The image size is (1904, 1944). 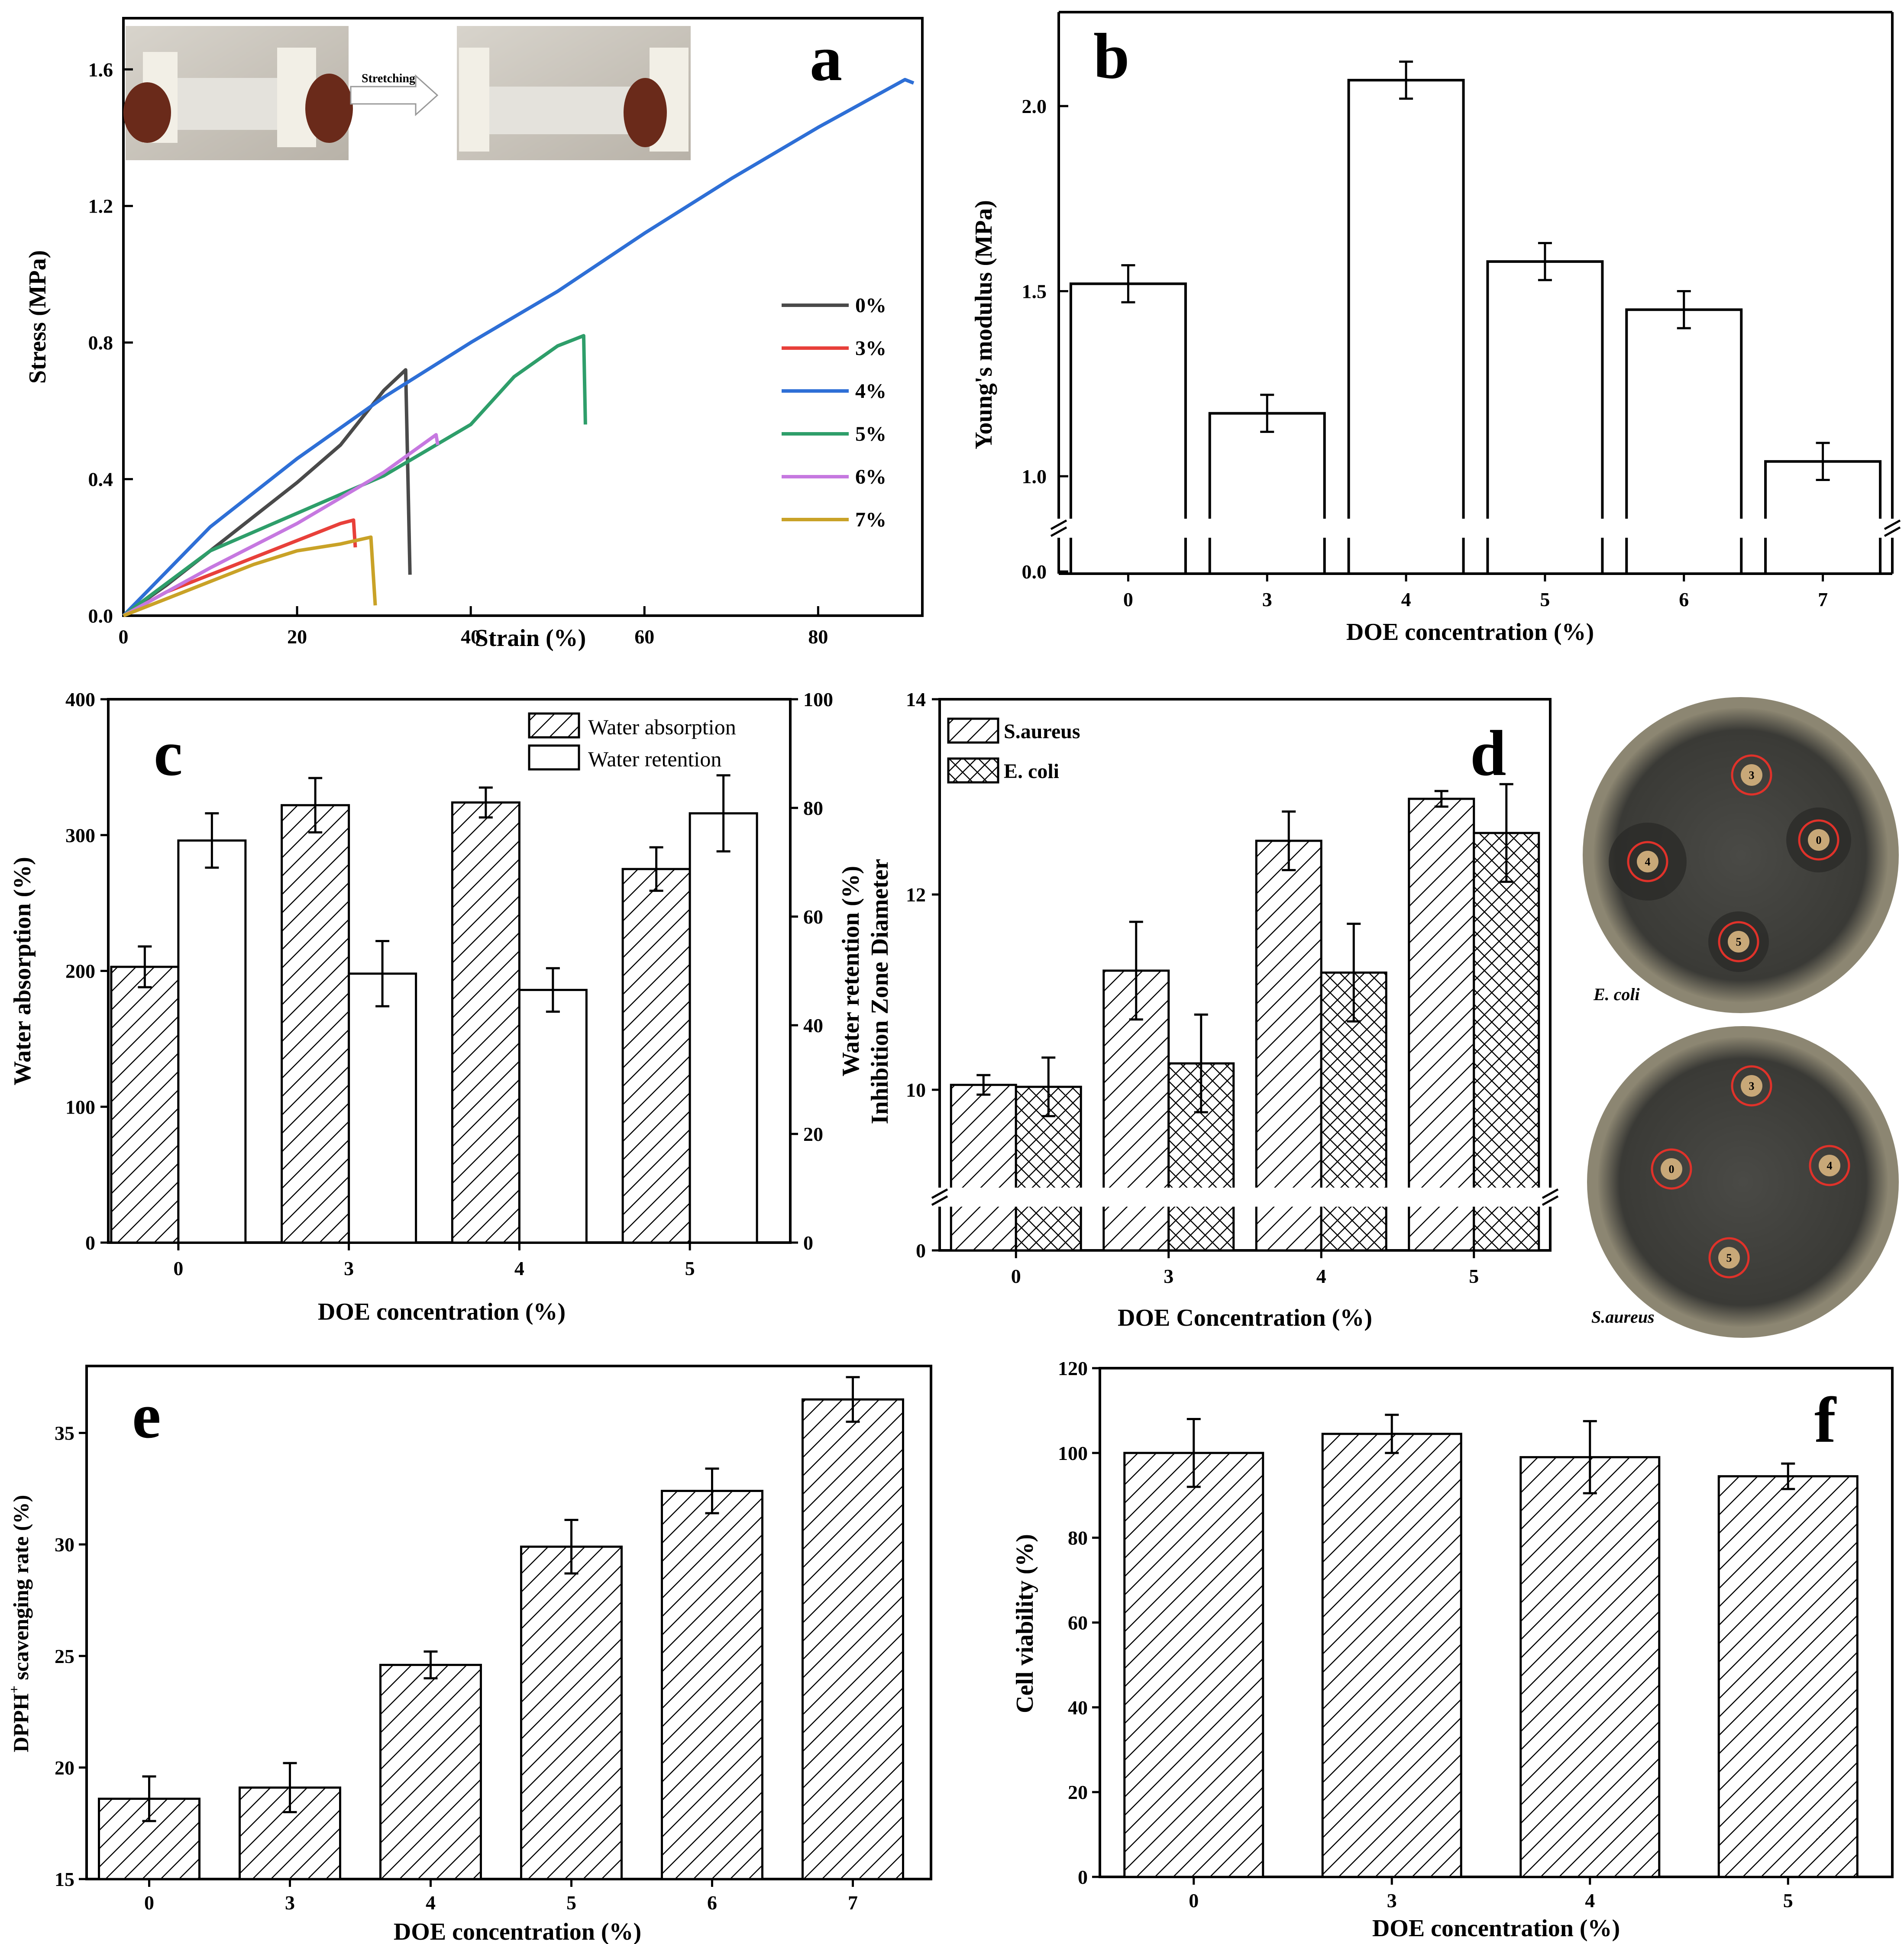 What do you see at coordinates (64, 1879) in the screenshot?
I see `y-tick-label: 15` at bounding box center [64, 1879].